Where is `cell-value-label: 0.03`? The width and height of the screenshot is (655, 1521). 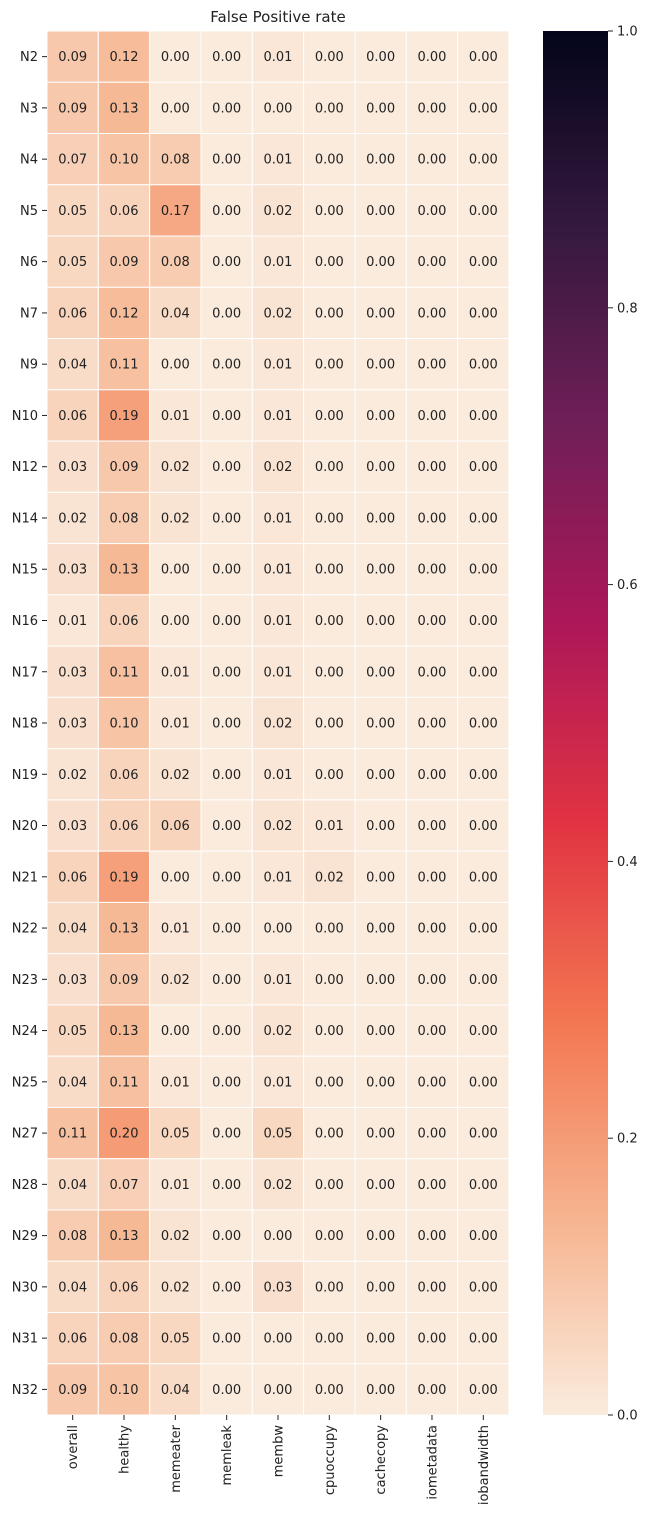 cell-value-label: 0.03 is located at coordinates (72, 724).